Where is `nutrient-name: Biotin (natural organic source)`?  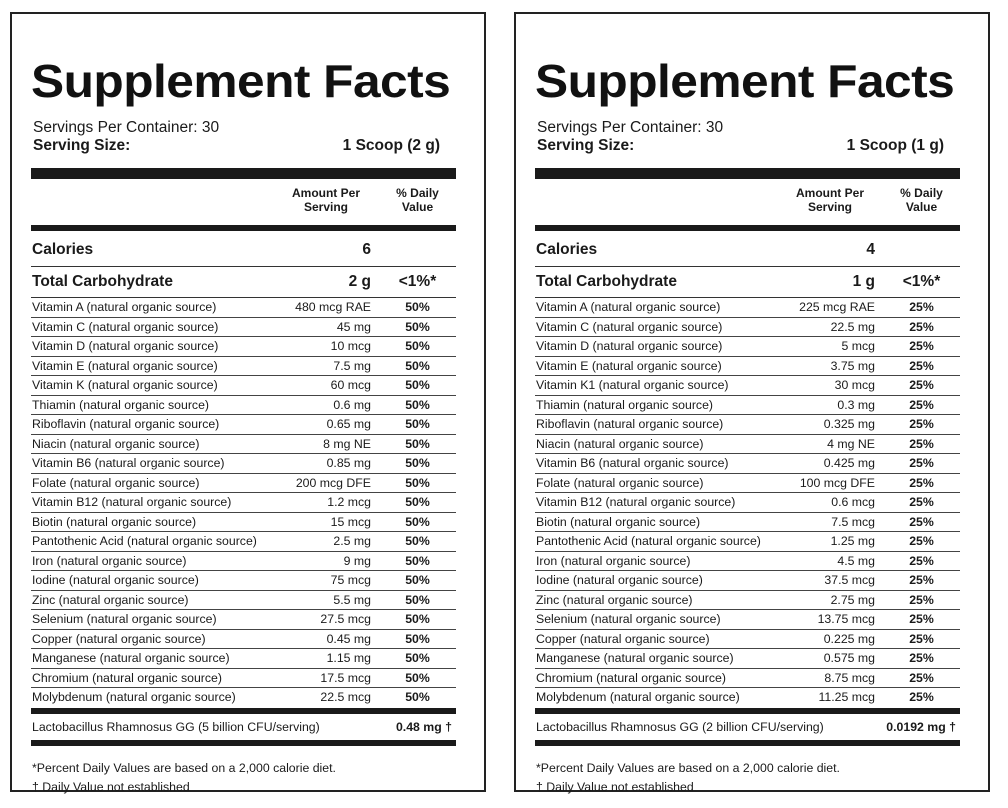 nutrient-name: Biotin (natural organic source) is located at coordinates (618, 521).